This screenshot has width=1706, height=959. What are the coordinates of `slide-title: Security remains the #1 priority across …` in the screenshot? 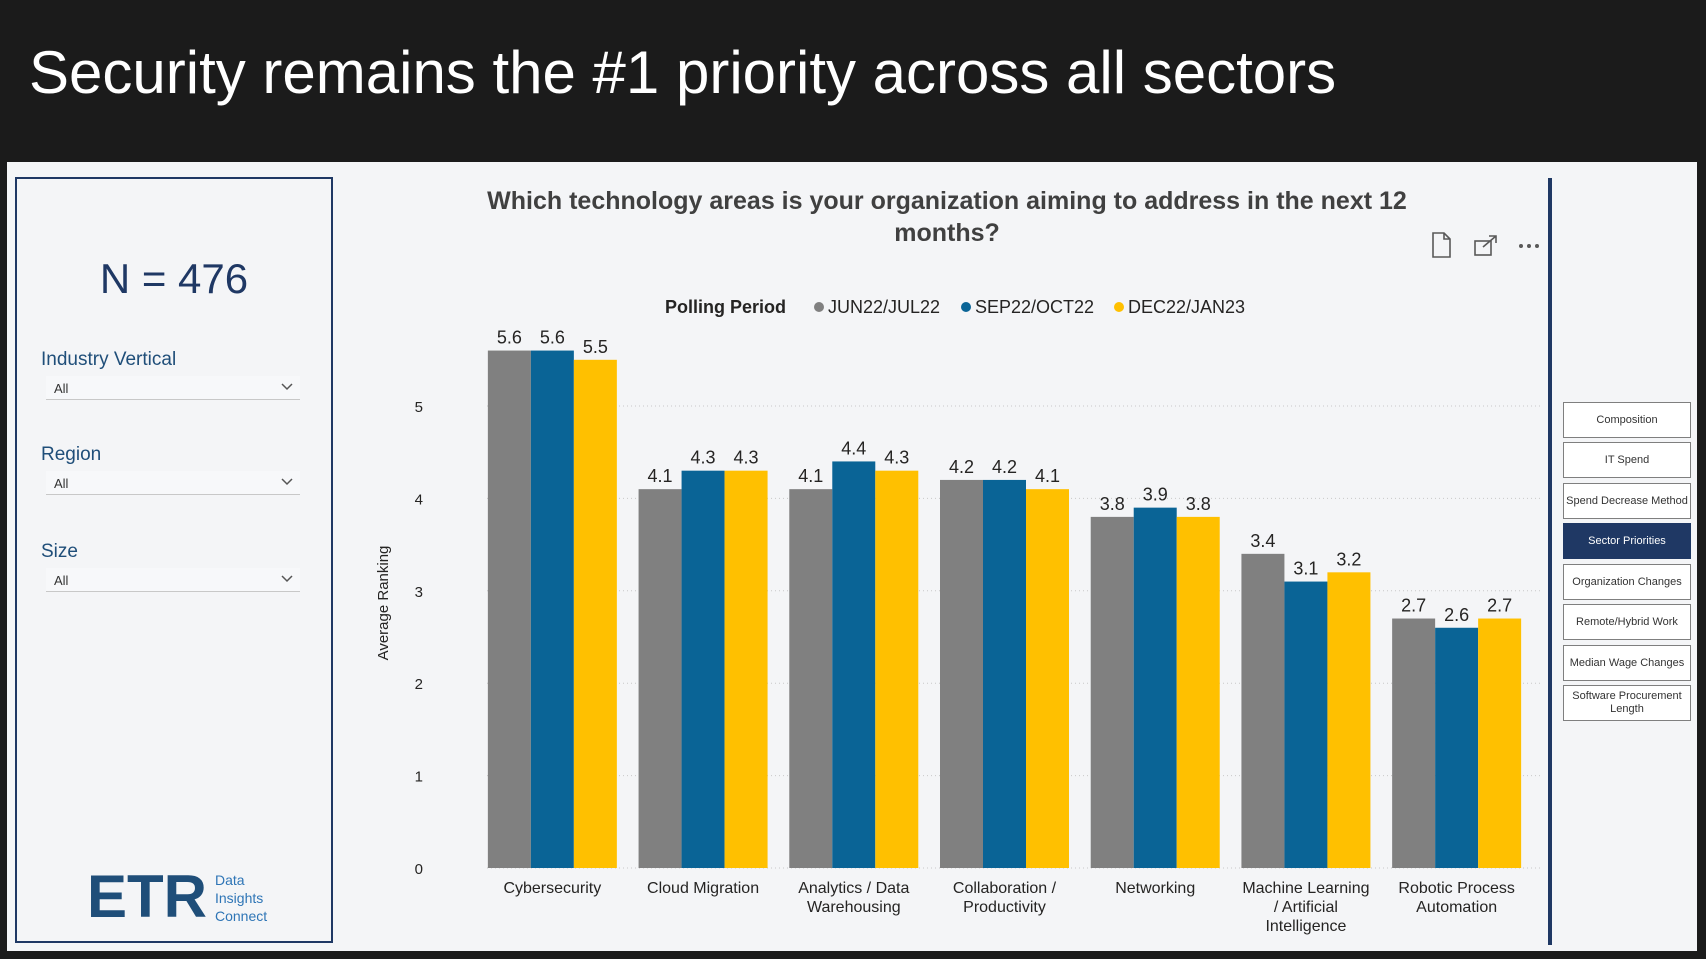 It's located at (683, 72).